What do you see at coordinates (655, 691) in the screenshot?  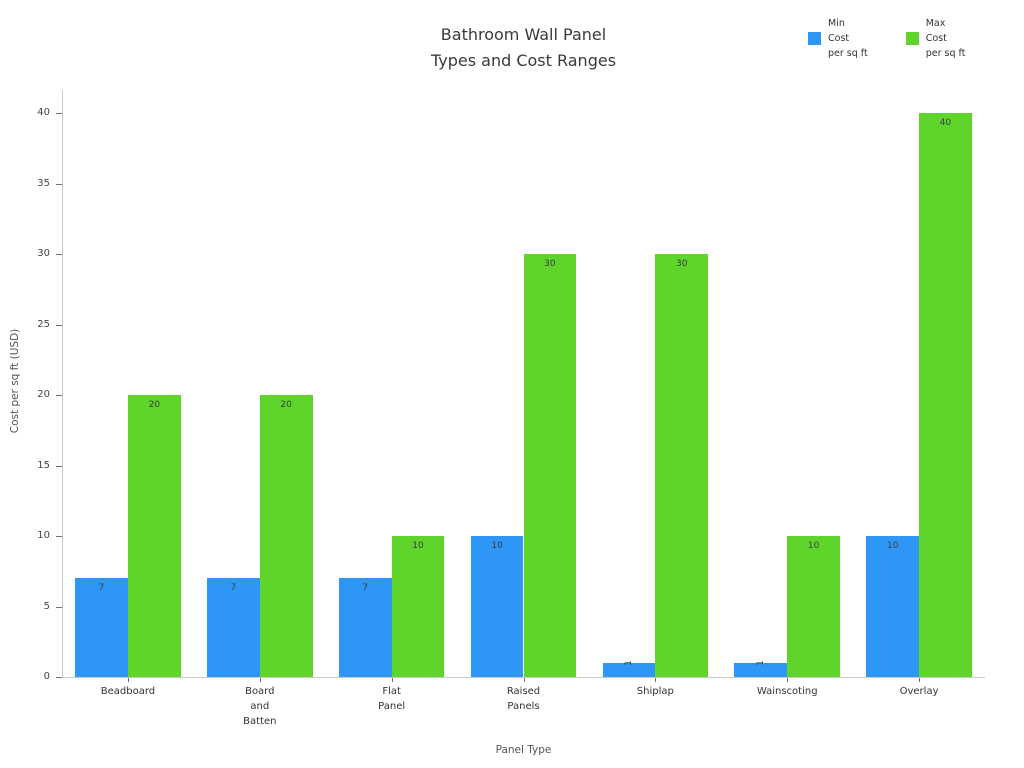 I see `x-tick-label: Shiplap` at bounding box center [655, 691].